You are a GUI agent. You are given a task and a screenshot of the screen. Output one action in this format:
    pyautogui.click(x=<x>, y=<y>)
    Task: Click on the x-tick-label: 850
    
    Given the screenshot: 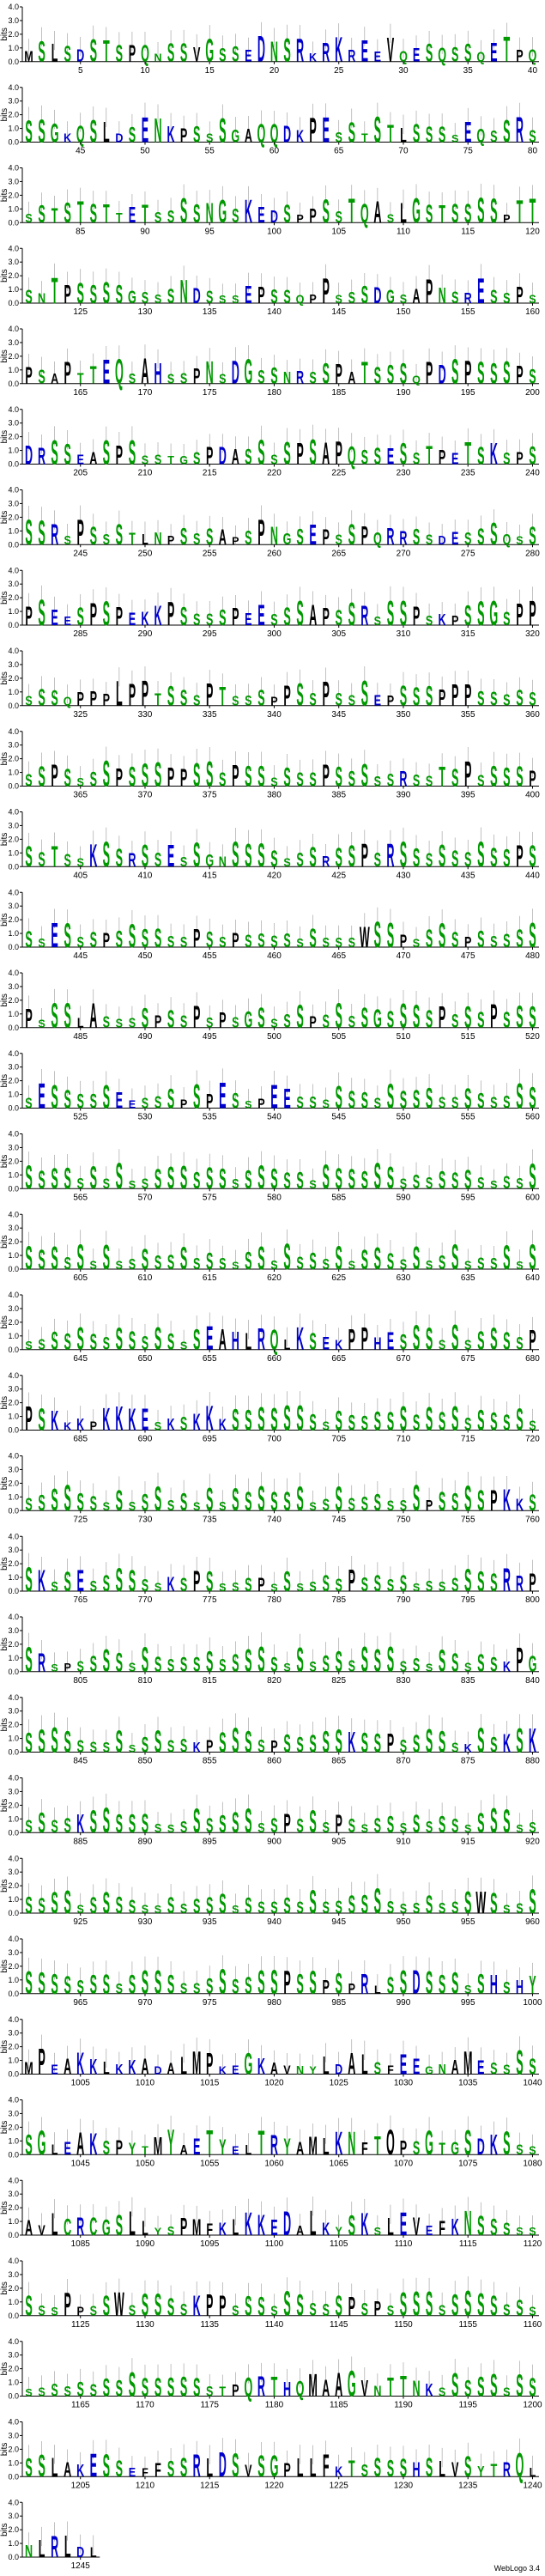 What is the action you would take?
    pyautogui.click(x=145, y=1762)
    